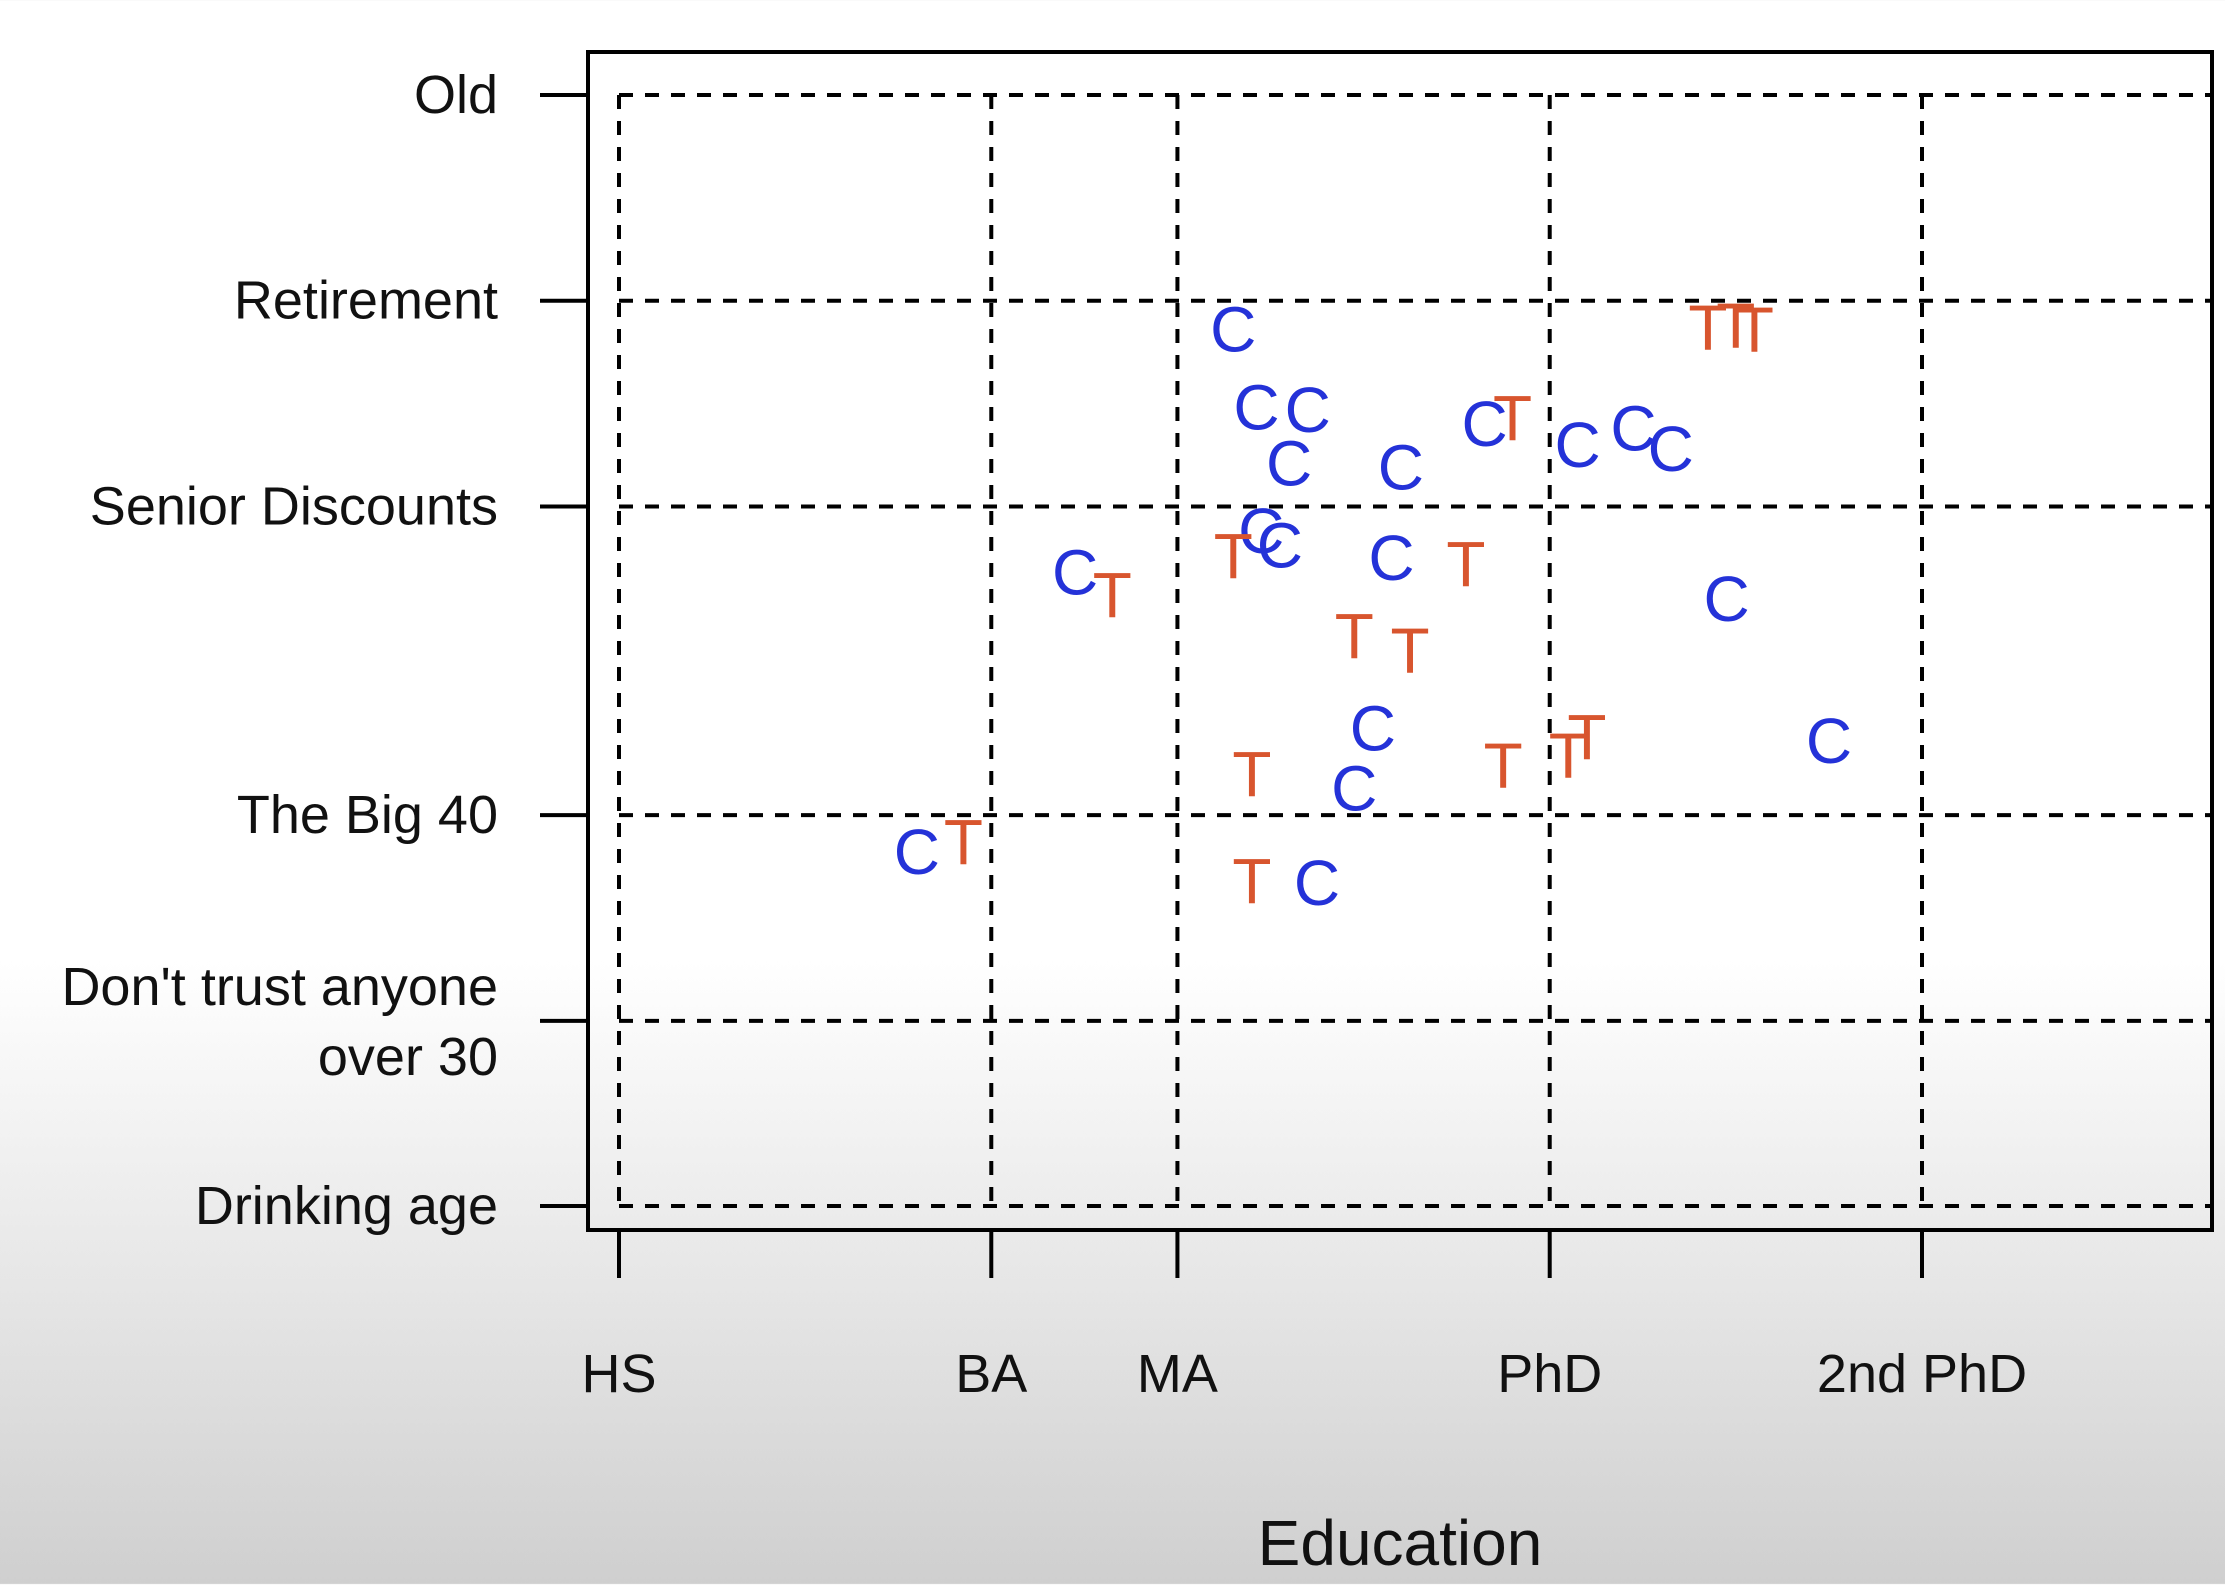 This screenshot has width=2225, height=1589. Describe the element at coordinates (1391, 558) in the screenshot. I see `point-c-12: C` at that location.